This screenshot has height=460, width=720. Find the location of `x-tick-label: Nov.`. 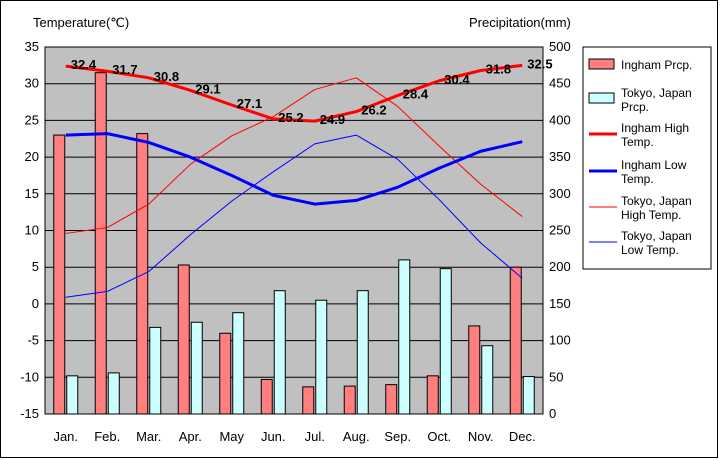

x-tick-label: Nov. is located at coordinates (481, 436).